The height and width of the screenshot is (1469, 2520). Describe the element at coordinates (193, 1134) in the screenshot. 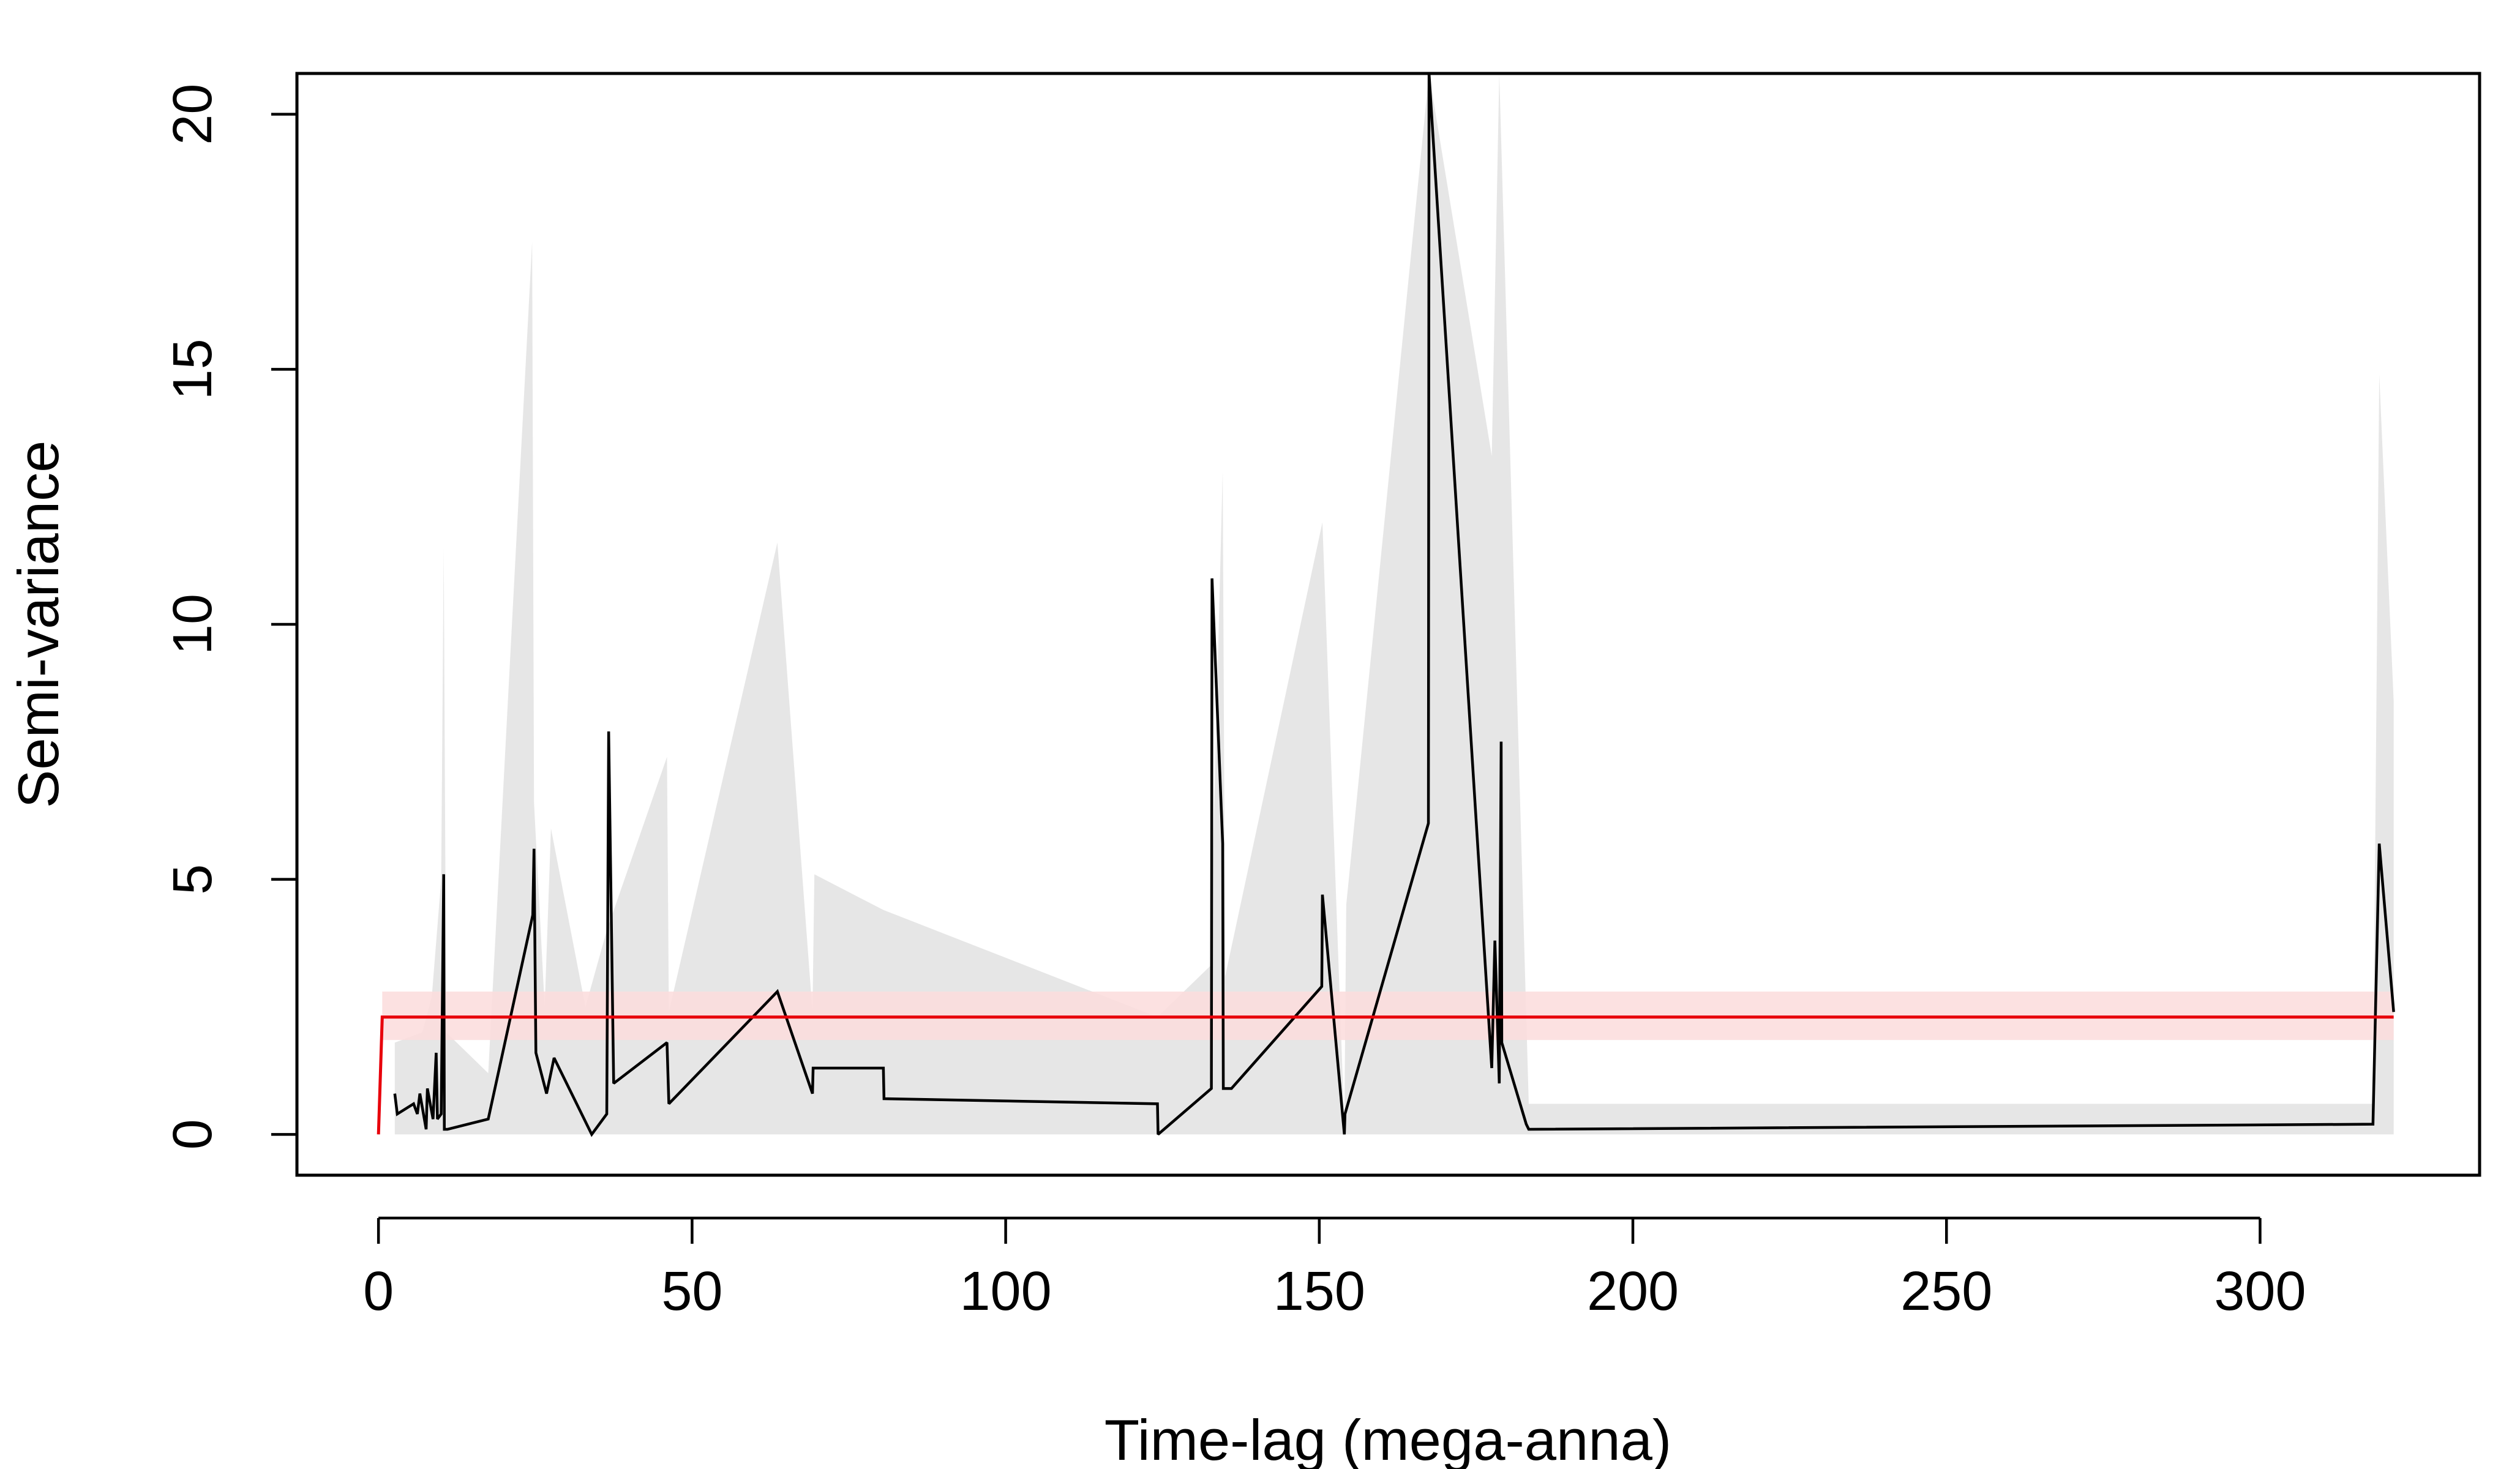

I see `y-tick-label: 0` at that location.